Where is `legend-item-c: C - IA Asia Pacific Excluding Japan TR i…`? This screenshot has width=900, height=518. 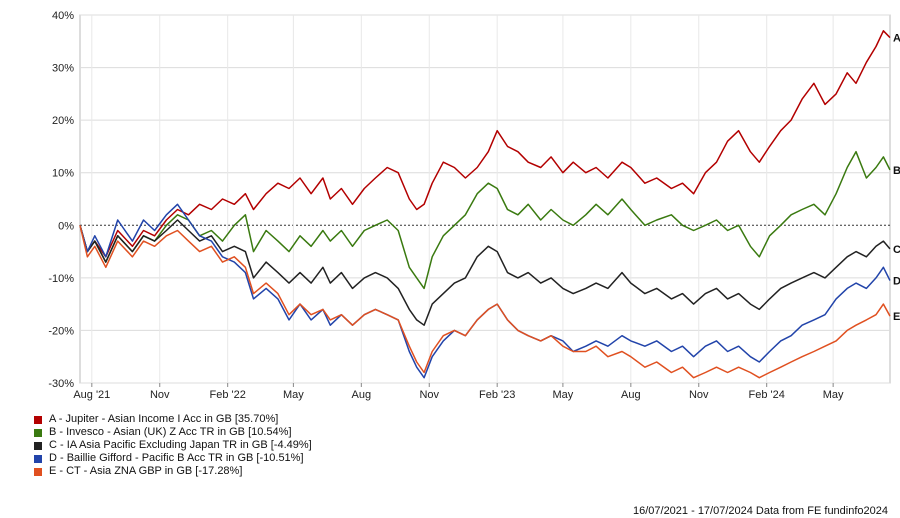 legend-item-c: C - IA Asia Pacific Excluding Japan TR i… is located at coordinates (173, 445).